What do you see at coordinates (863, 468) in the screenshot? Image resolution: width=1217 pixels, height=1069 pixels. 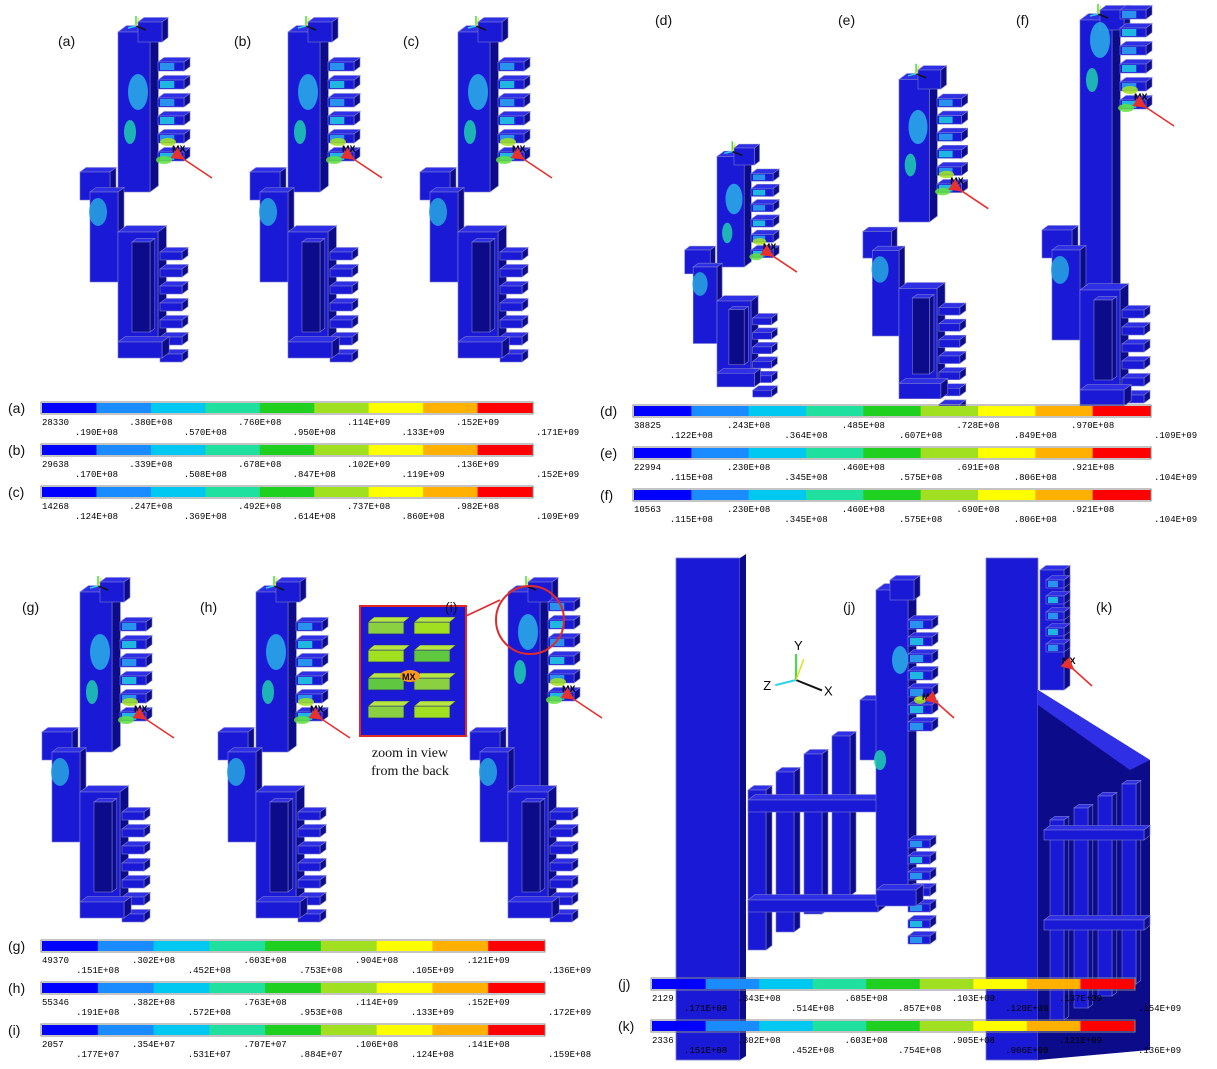 I see `legend-top-e-2: .460E+08` at bounding box center [863, 468].